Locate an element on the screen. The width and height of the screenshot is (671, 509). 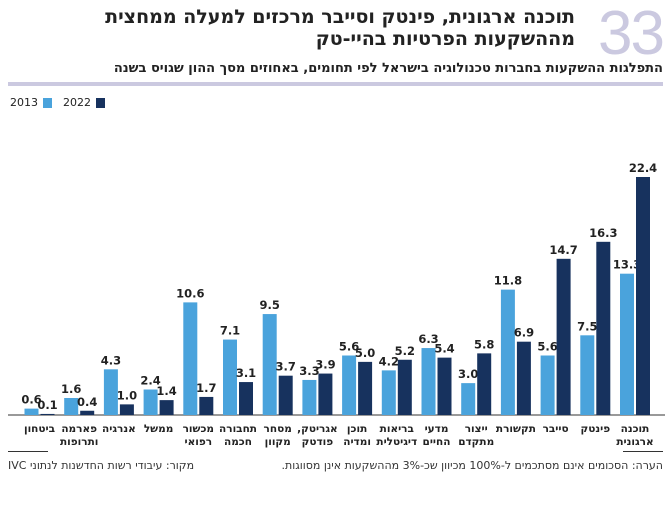
data-label-2013: 2.4 is located at coordinates (150, 381).